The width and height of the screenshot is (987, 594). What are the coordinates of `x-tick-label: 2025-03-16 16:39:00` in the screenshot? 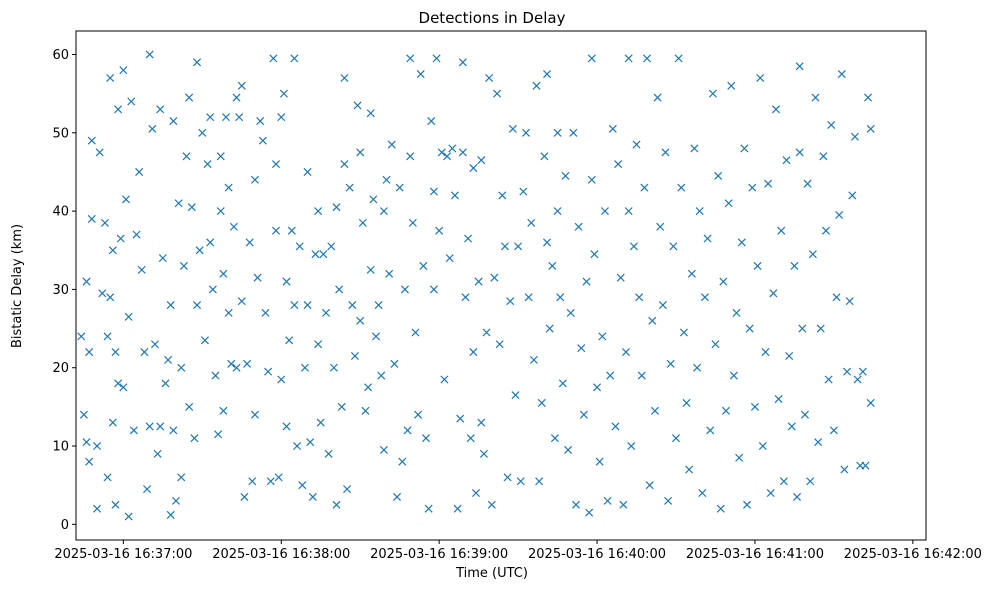 It's located at (439, 554).